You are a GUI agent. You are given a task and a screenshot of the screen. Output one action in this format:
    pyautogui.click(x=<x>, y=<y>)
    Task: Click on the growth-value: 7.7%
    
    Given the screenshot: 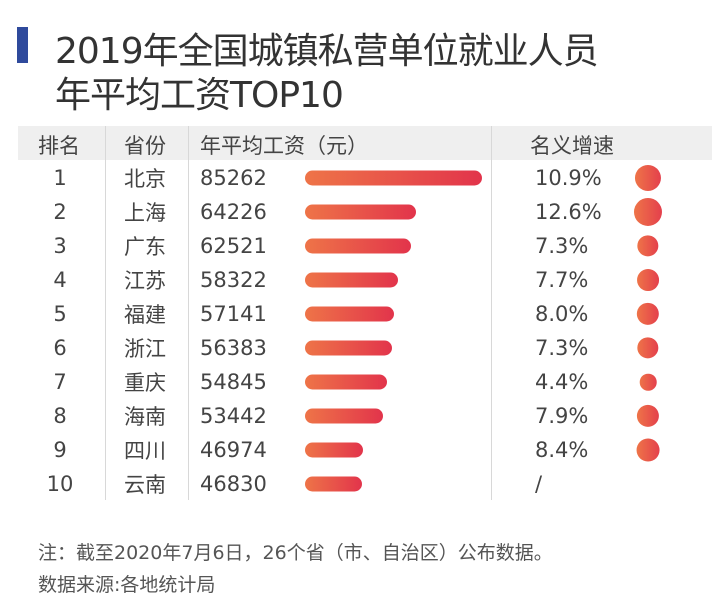 What is the action you would take?
    pyautogui.click(x=562, y=280)
    